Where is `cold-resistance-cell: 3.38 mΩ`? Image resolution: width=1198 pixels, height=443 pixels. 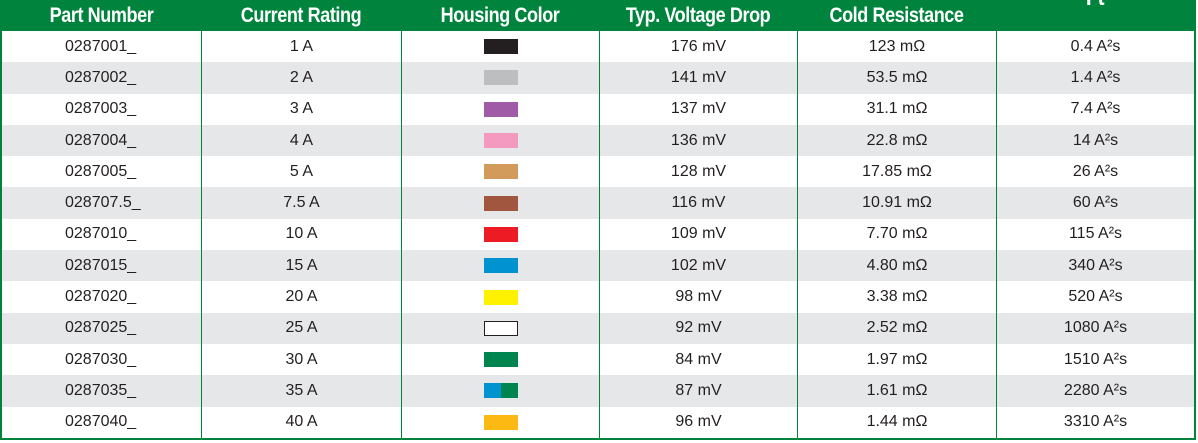 cold-resistance-cell: 3.38 mΩ is located at coordinates (896, 297).